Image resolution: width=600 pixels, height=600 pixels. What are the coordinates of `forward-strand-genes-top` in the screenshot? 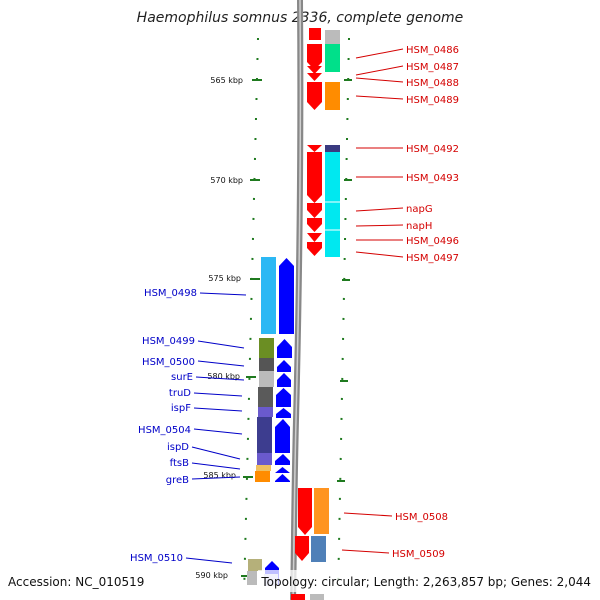 It's located at (323, 142).